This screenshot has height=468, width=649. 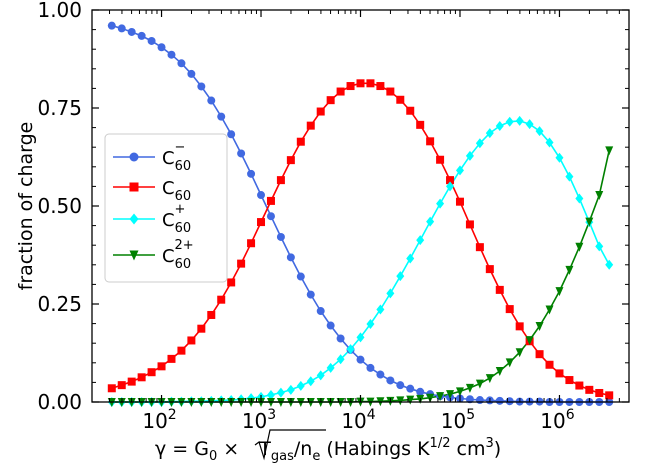 What do you see at coordinates (282, 456) in the screenshot?
I see `x-label-sqrt-sub: gas` at bounding box center [282, 456].